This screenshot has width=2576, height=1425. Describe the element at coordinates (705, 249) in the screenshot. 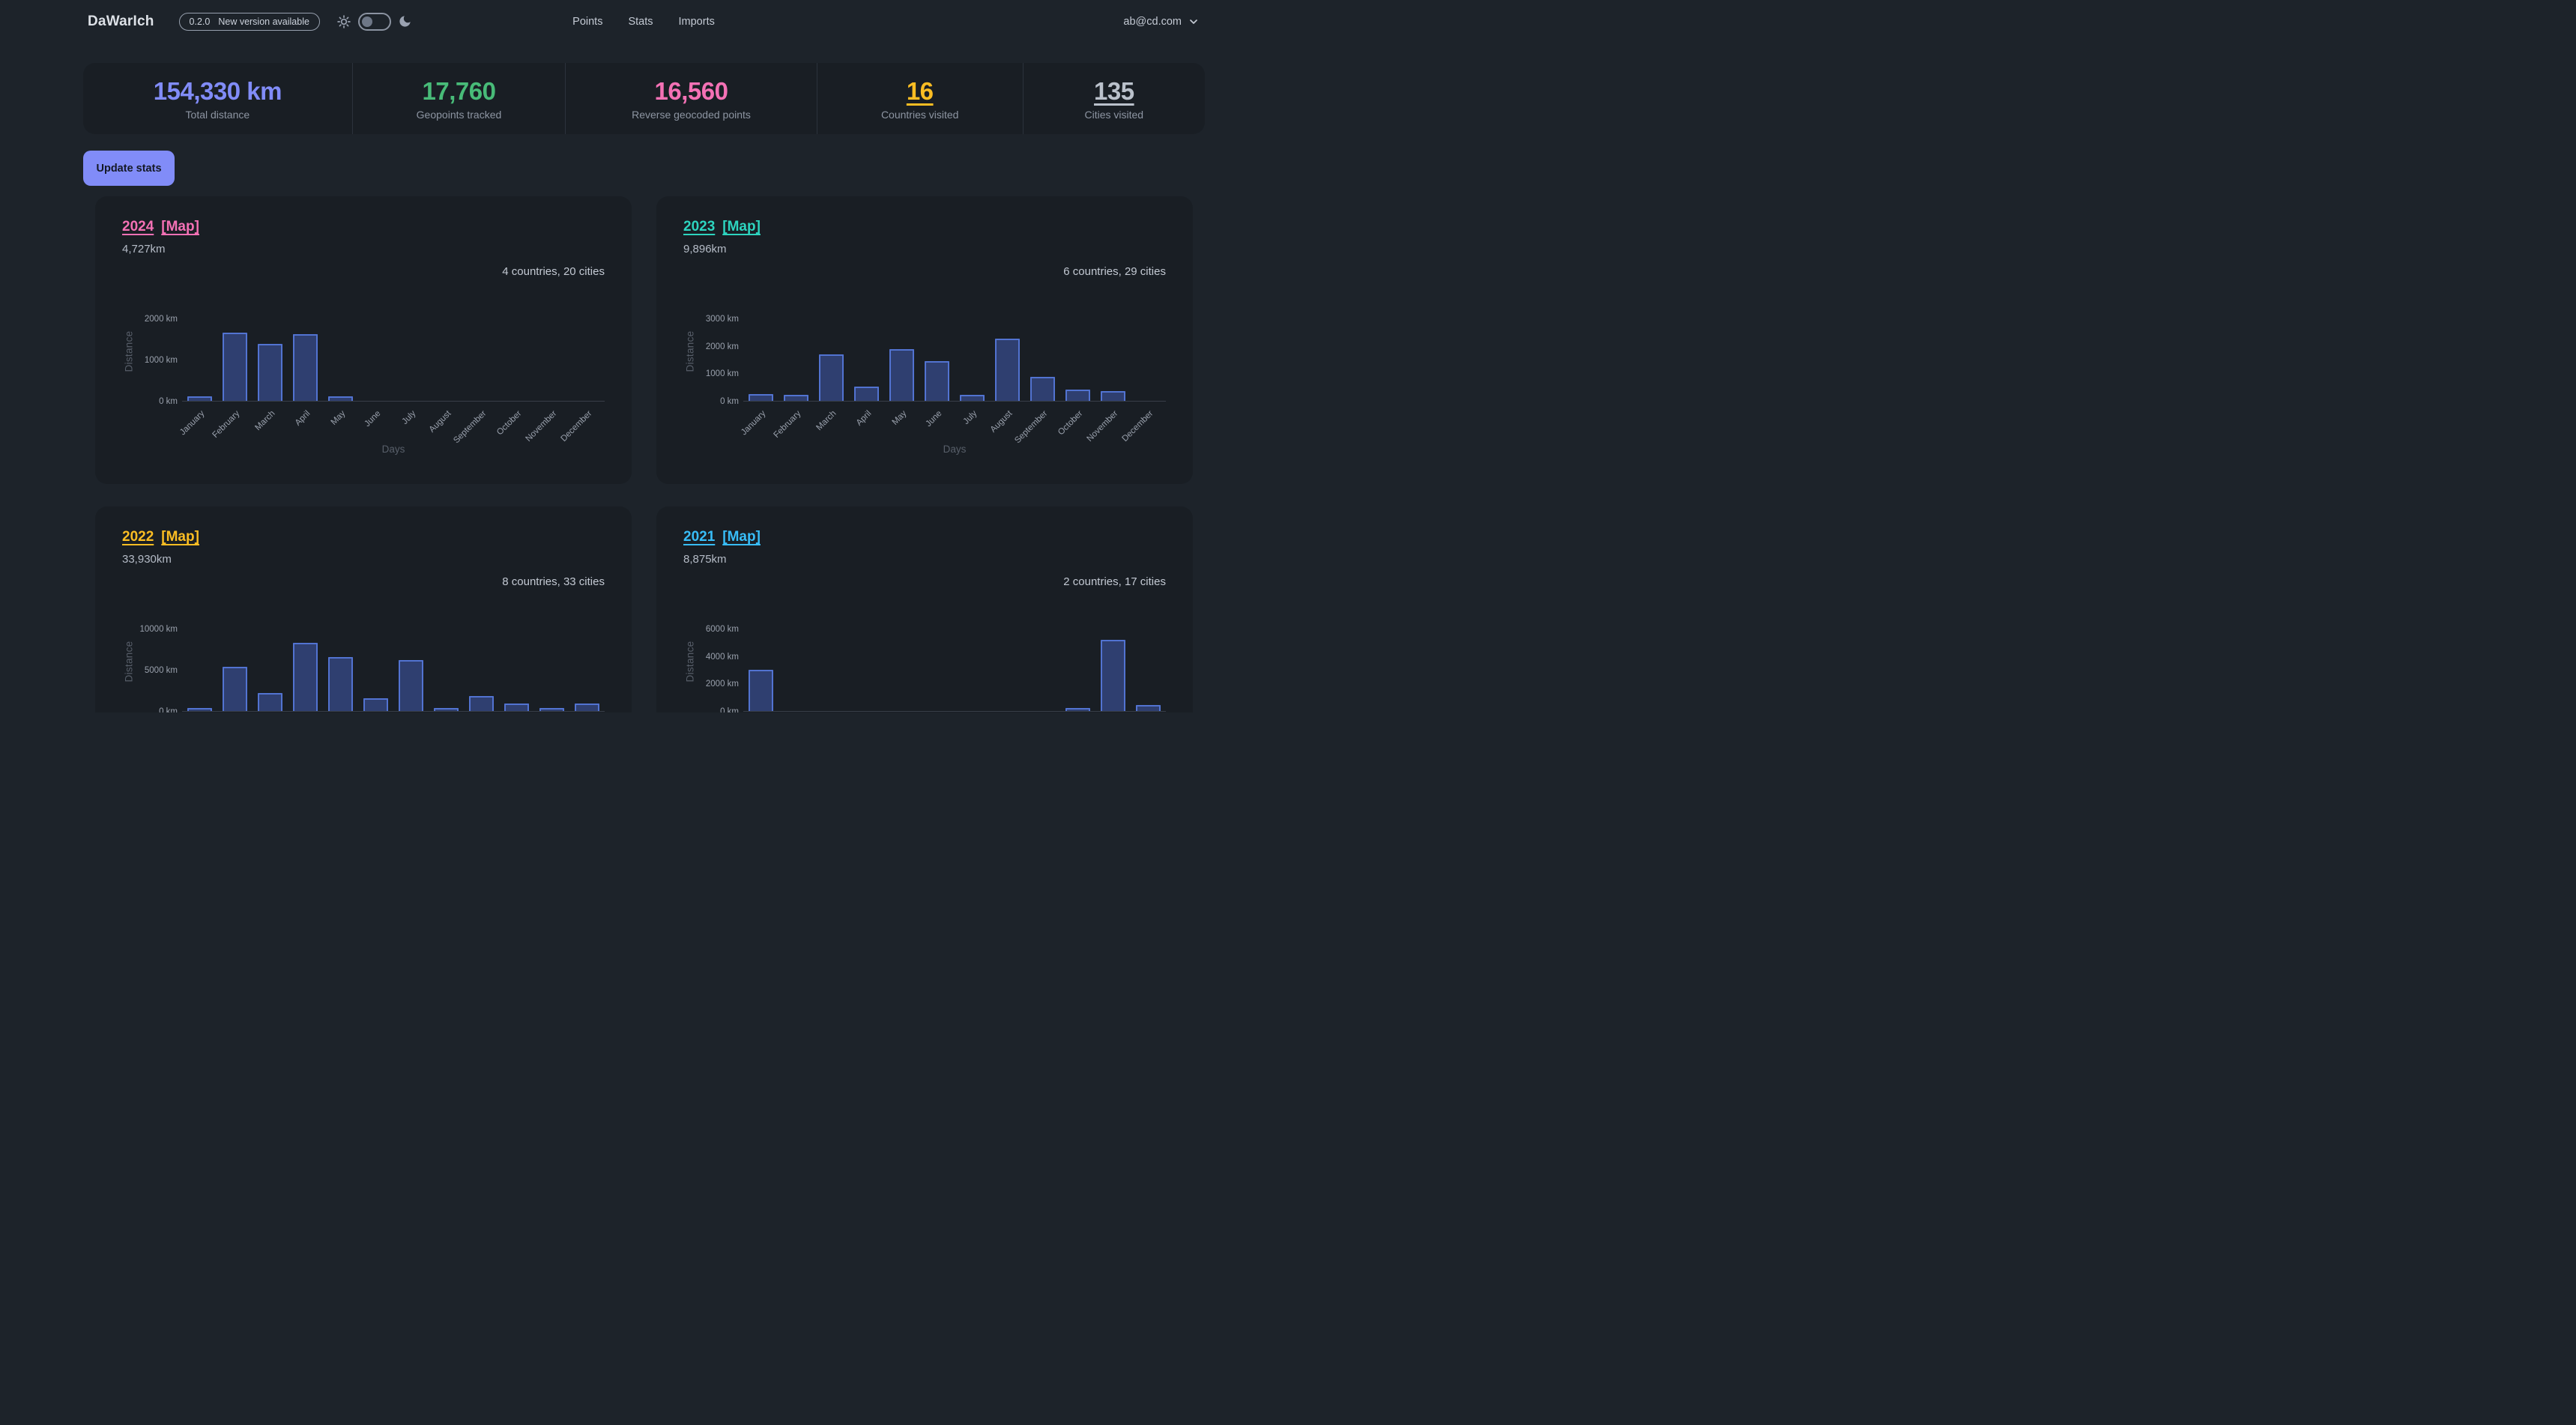

I see `year-distance: 9,896km` at that location.